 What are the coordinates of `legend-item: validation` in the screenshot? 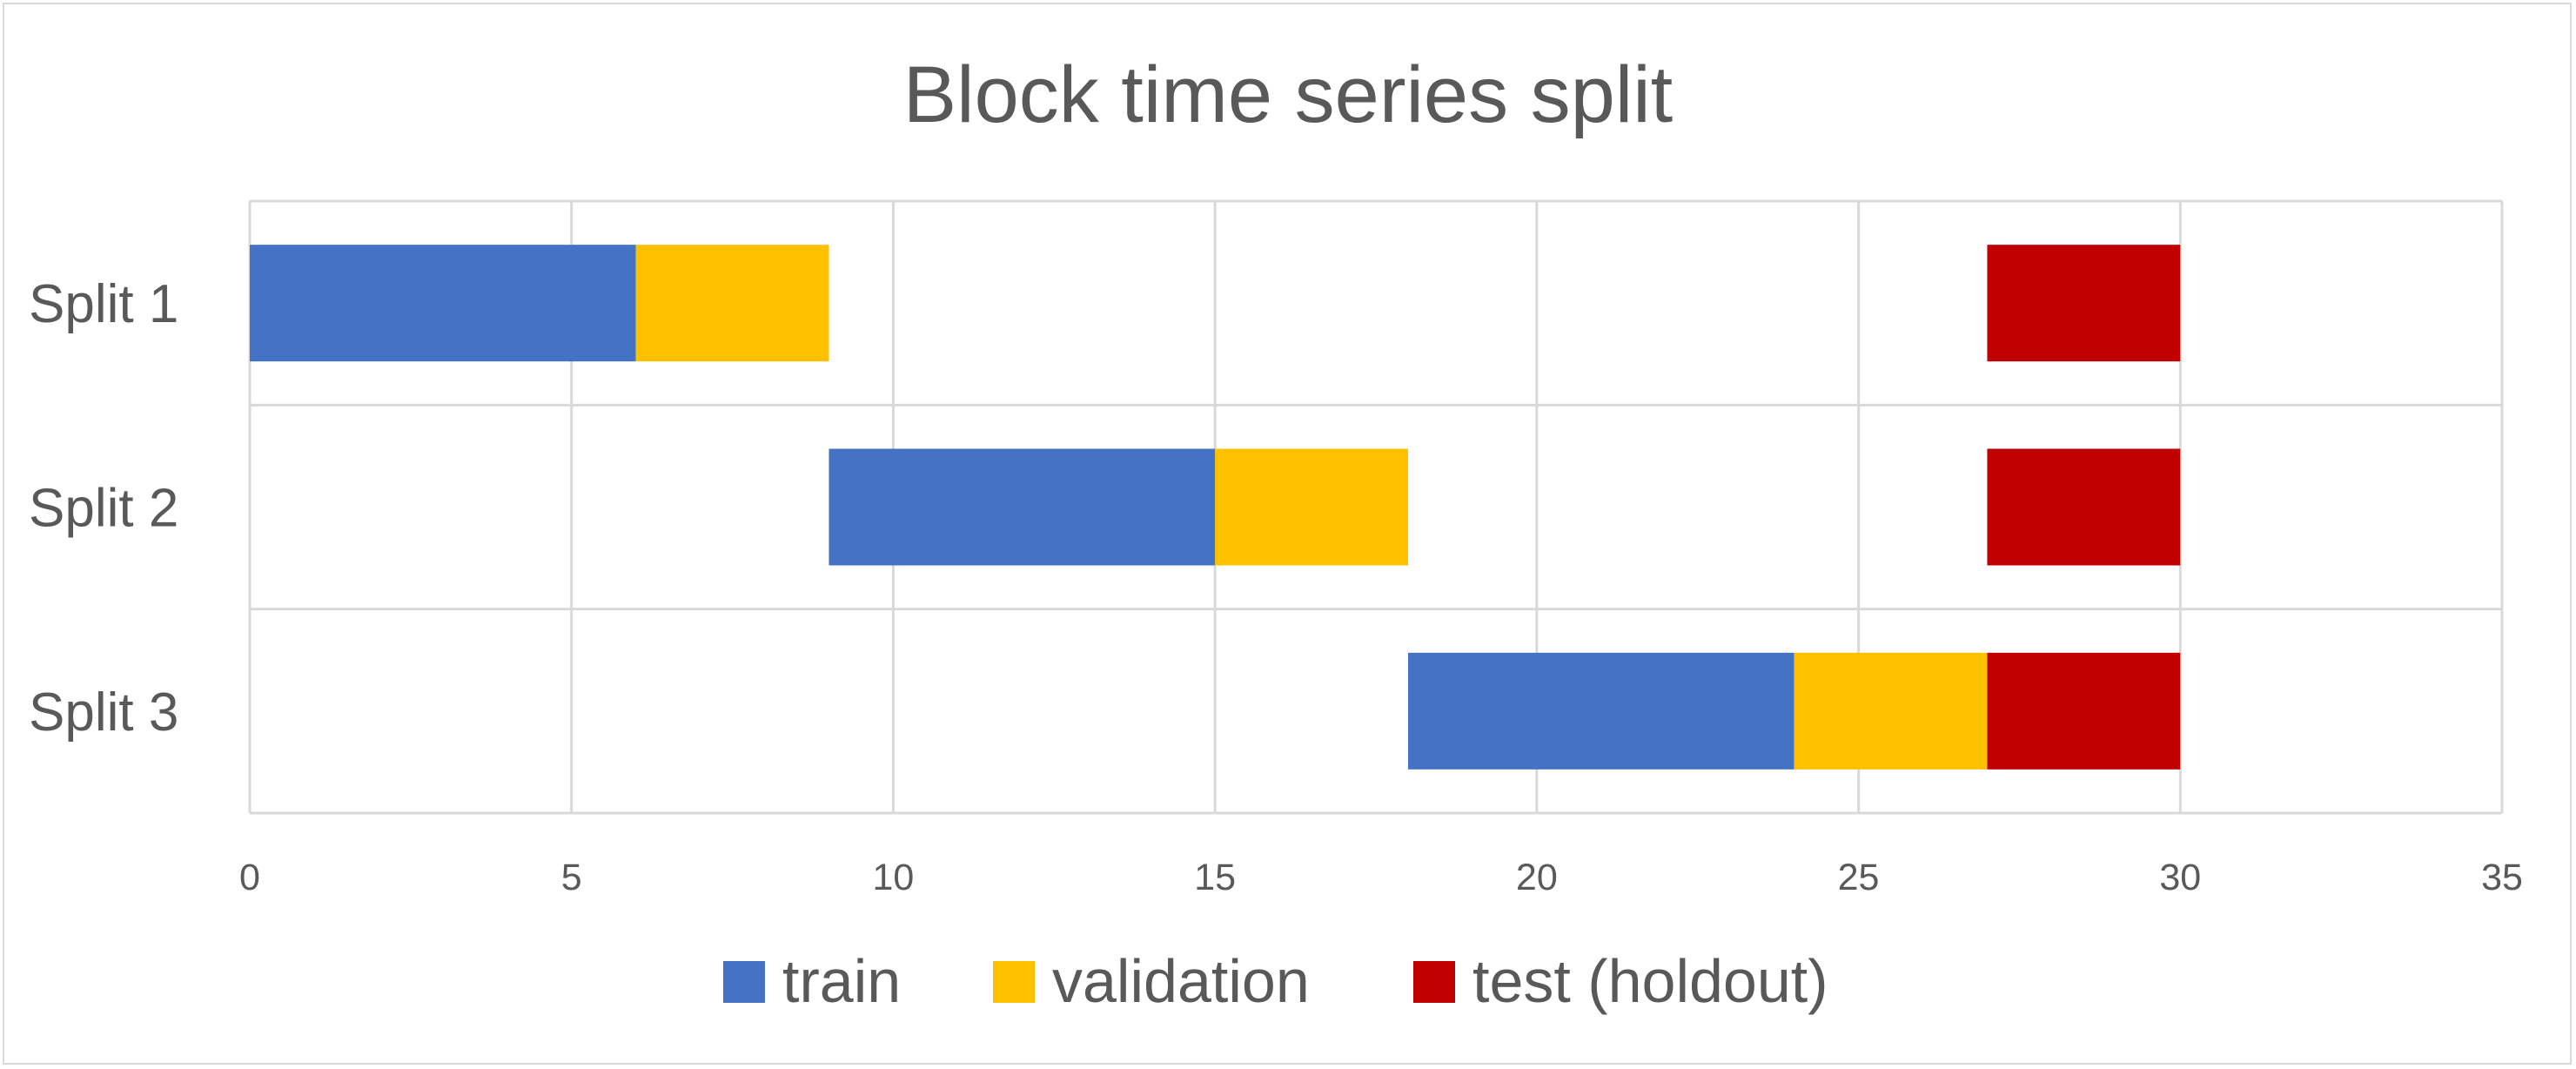 It's located at (1151, 981).